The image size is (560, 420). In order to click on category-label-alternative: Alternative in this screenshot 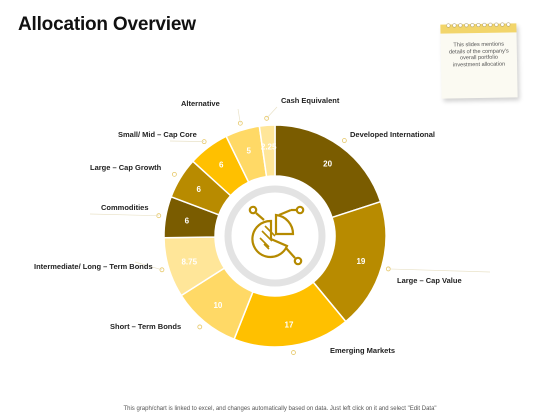, I will do `click(200, 103)`.